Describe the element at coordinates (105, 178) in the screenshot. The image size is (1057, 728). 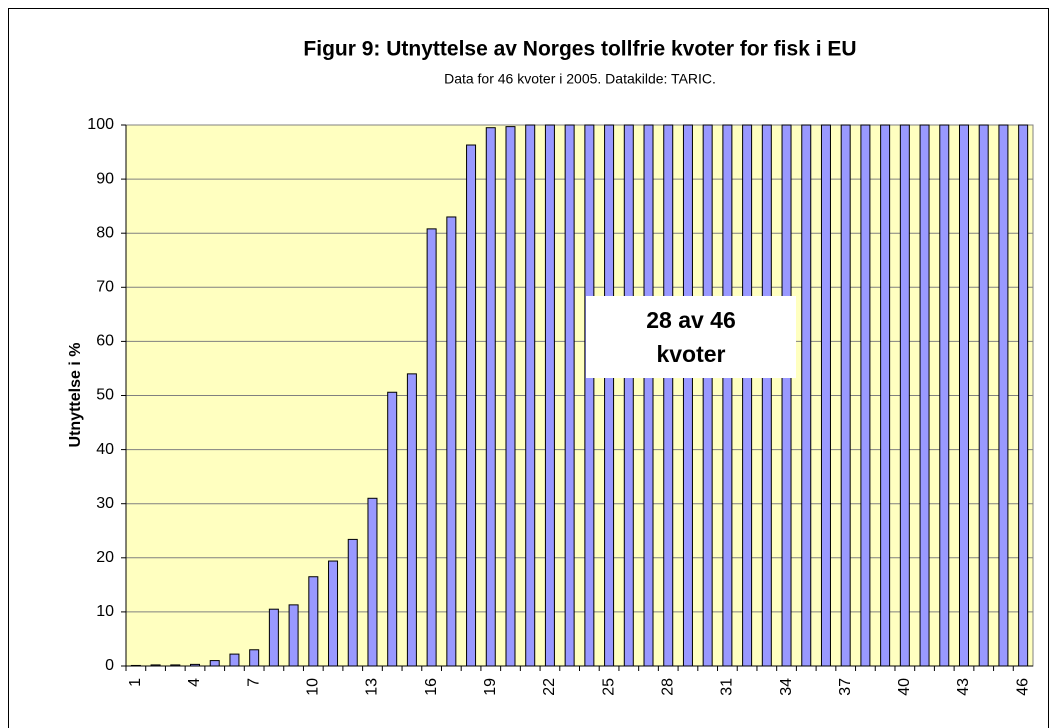
I see `y-tick-label: 90` at that location.